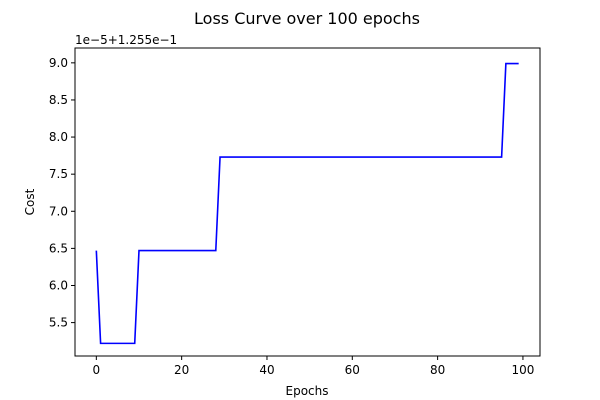 The height and width of the screenshot is (400, 600). What do you see at coordinates (30, 201) in the screenshot?
I see `y-axis-label: Cost` at bounding box center [30, 201].